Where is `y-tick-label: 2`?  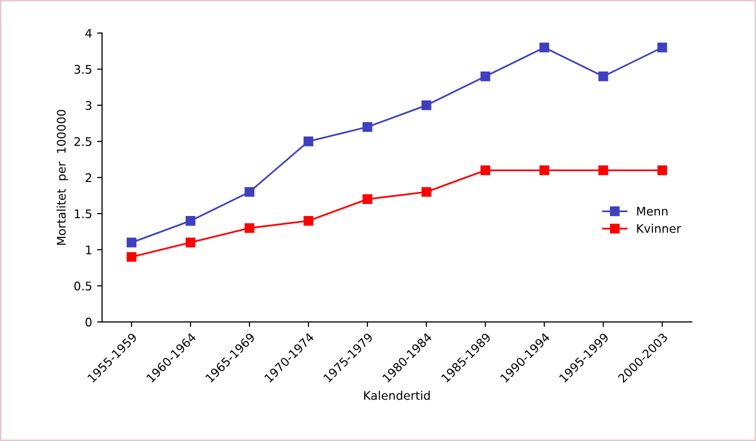
y-tick-label: 2 is located at coordinates (89, 177).